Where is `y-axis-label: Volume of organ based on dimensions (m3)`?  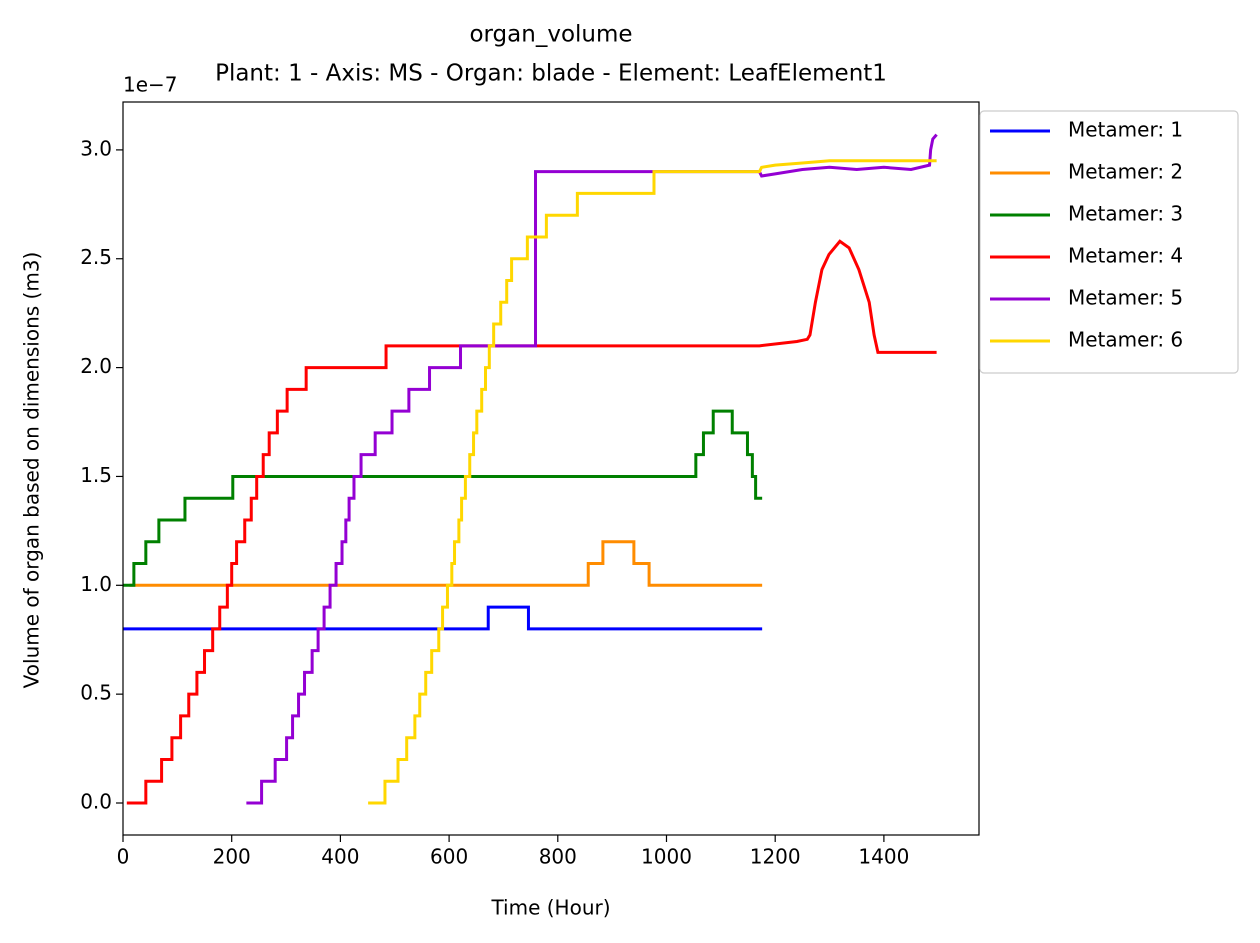
y-axis-label: Volume of organ based on dimensions (m3) is located at coordinates (32, 470).